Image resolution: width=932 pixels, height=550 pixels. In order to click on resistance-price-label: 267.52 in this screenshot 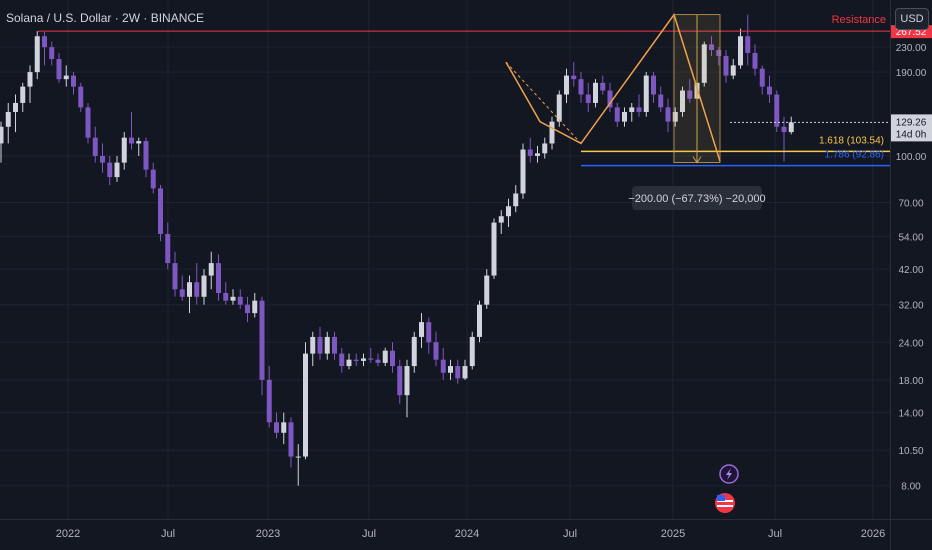, I will do `click(911, 32)`.